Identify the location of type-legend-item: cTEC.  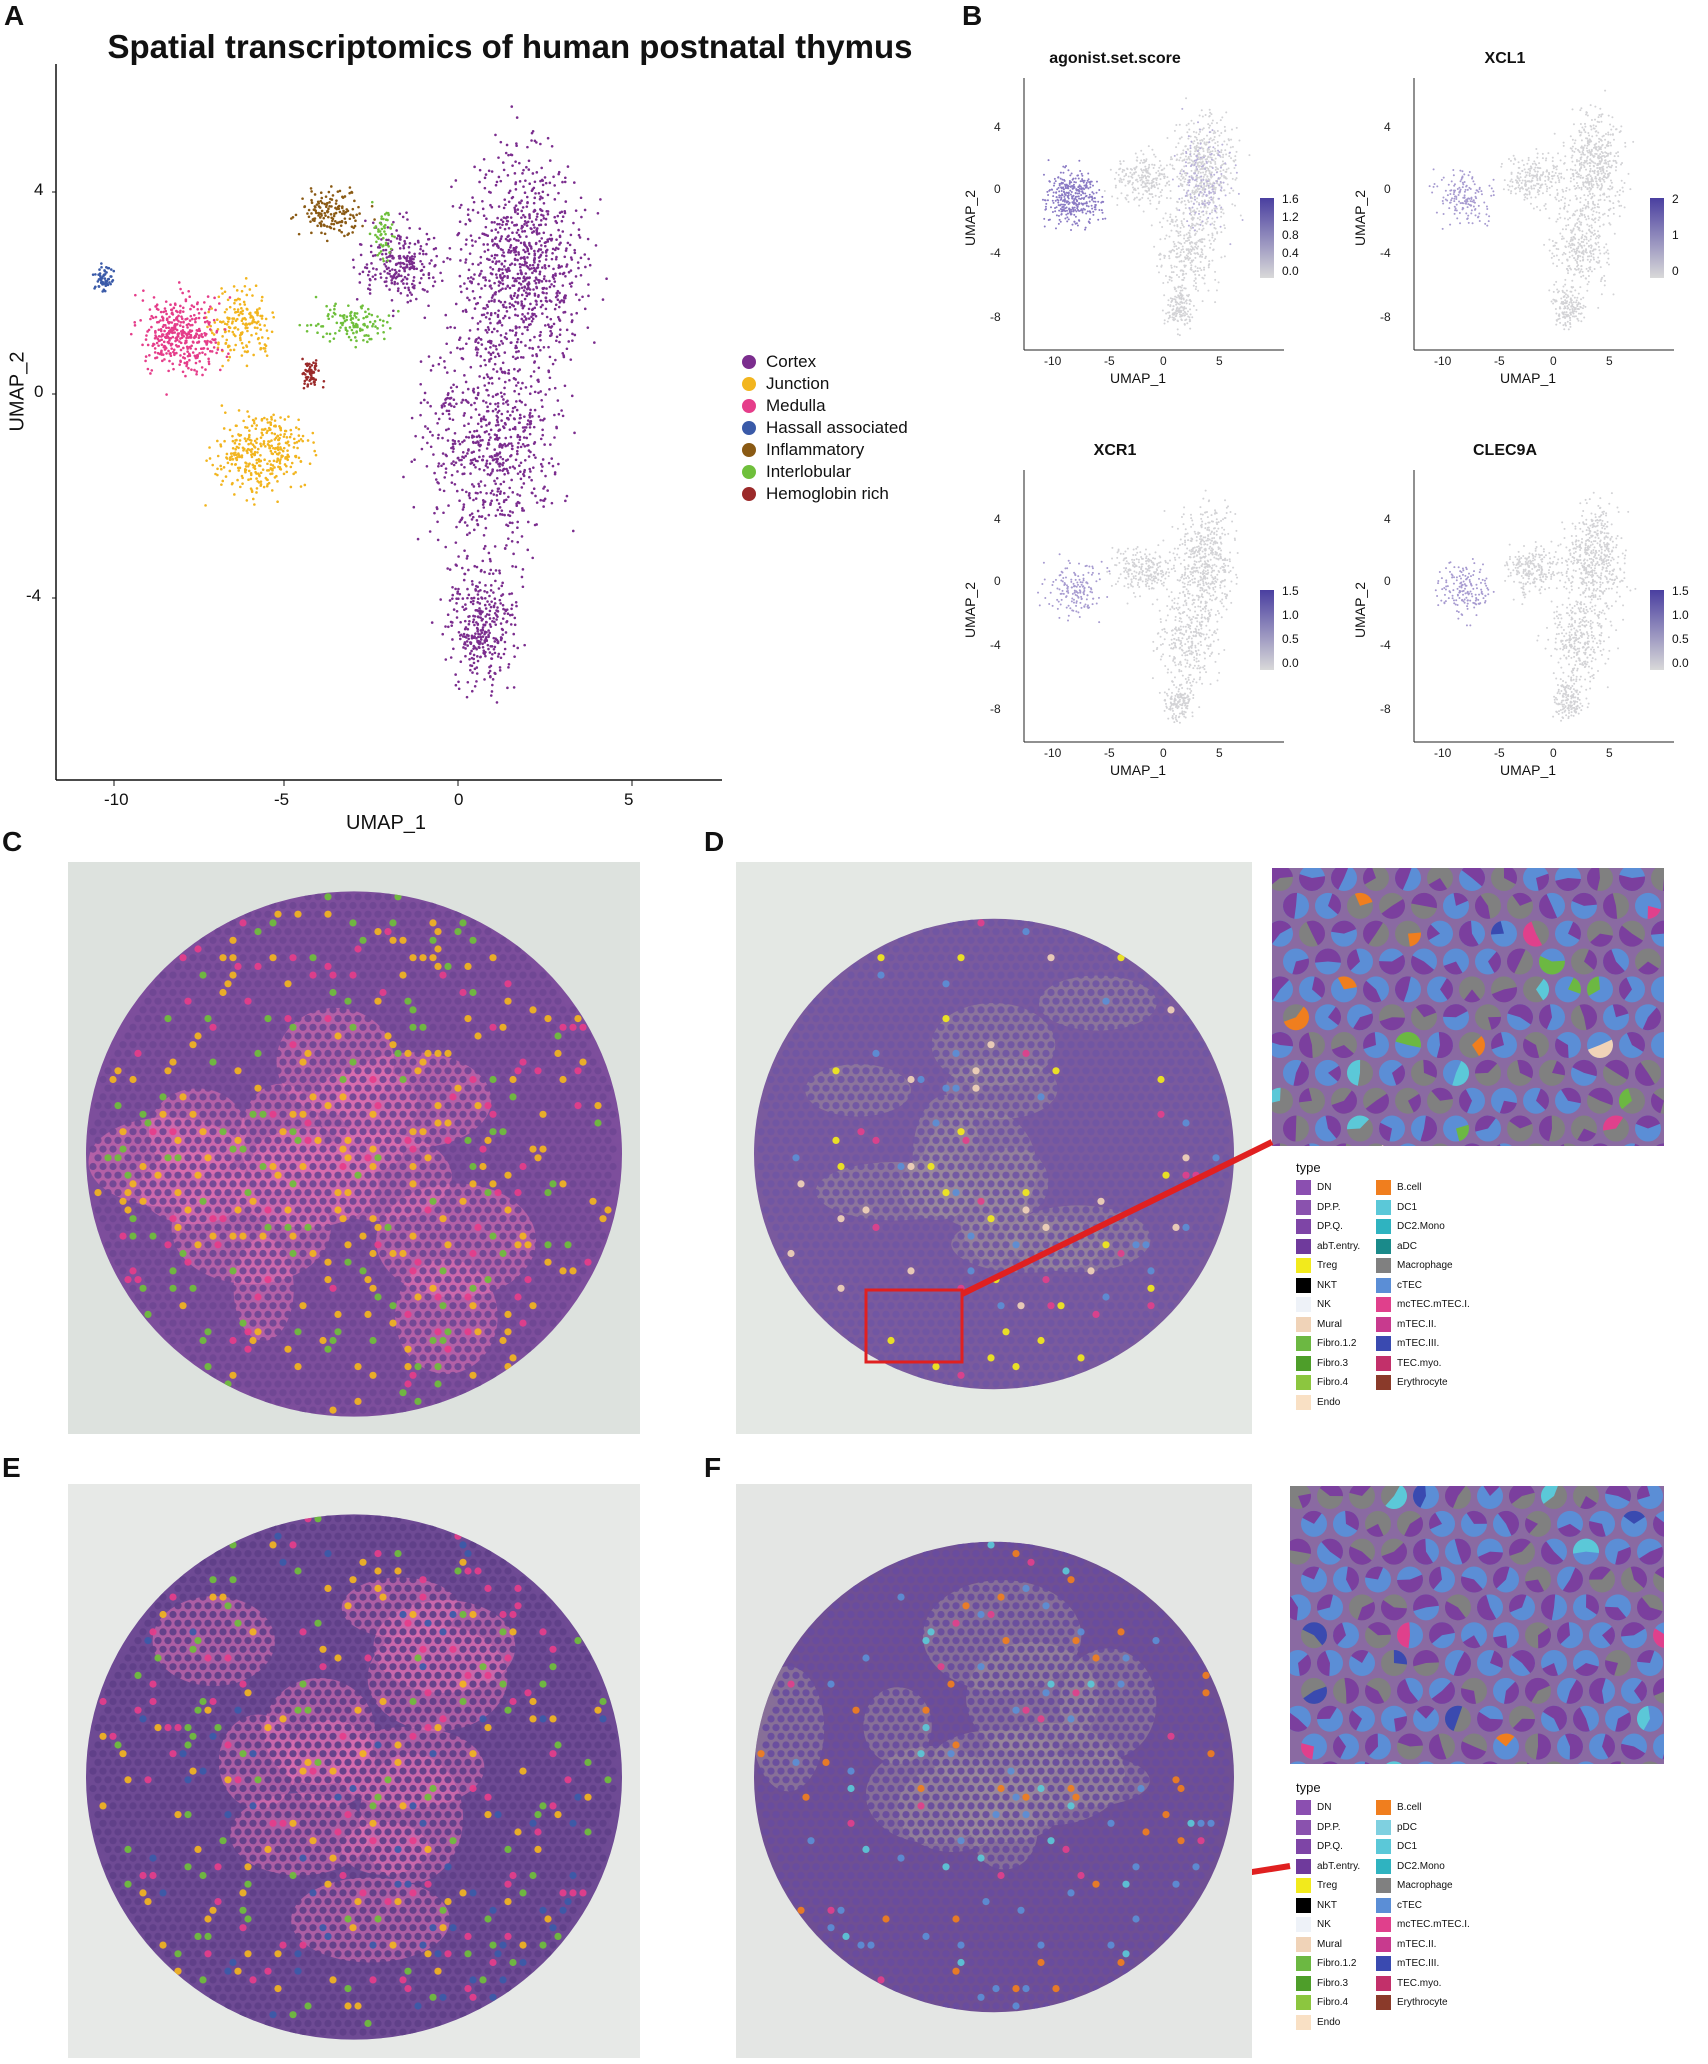
(1399, 1905).